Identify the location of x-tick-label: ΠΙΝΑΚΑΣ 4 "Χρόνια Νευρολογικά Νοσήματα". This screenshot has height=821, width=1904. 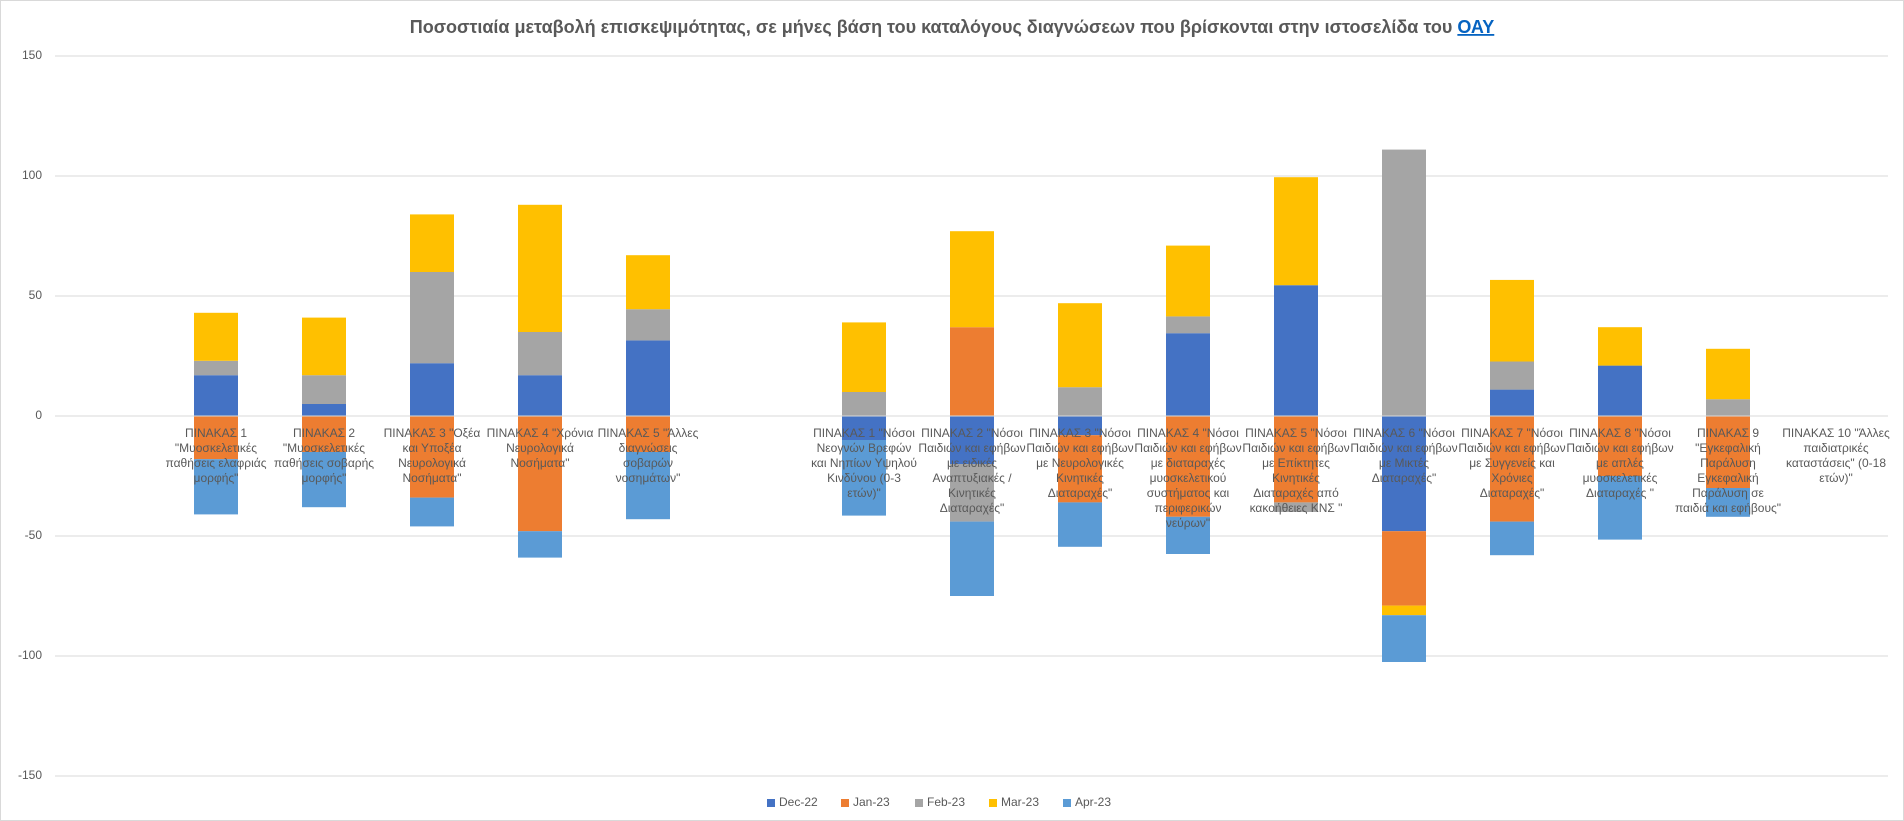
(540, 448).